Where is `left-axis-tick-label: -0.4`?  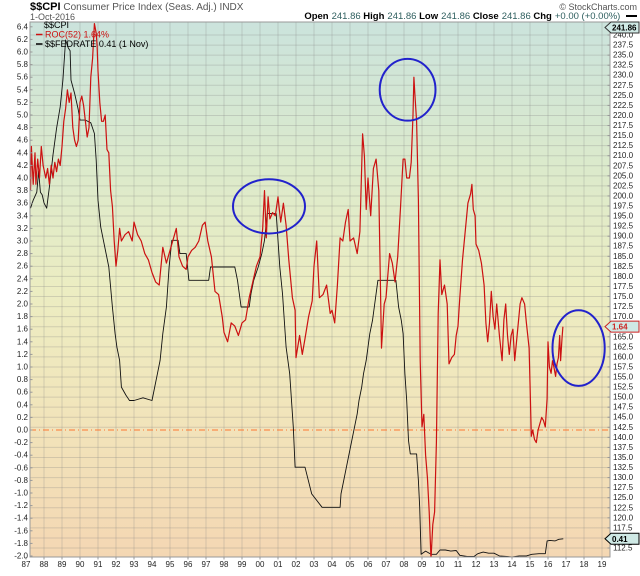
left-axis-tick-label: -0.4 is located at coordinates (21, 455).